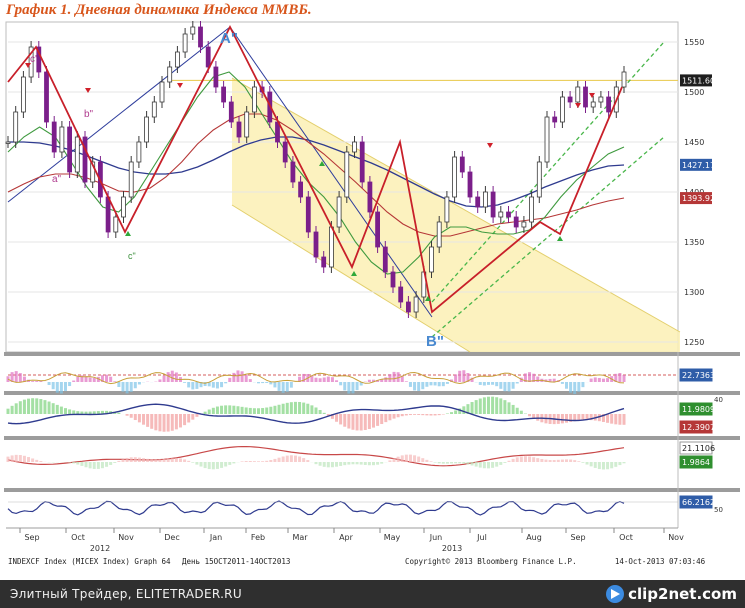 The width and height of the screenshot is (745, 608). What do you see at coordinates (718, 510) in the screenshot?
I see `indicator-tick-label: 50` at bounding box center [718, 510].